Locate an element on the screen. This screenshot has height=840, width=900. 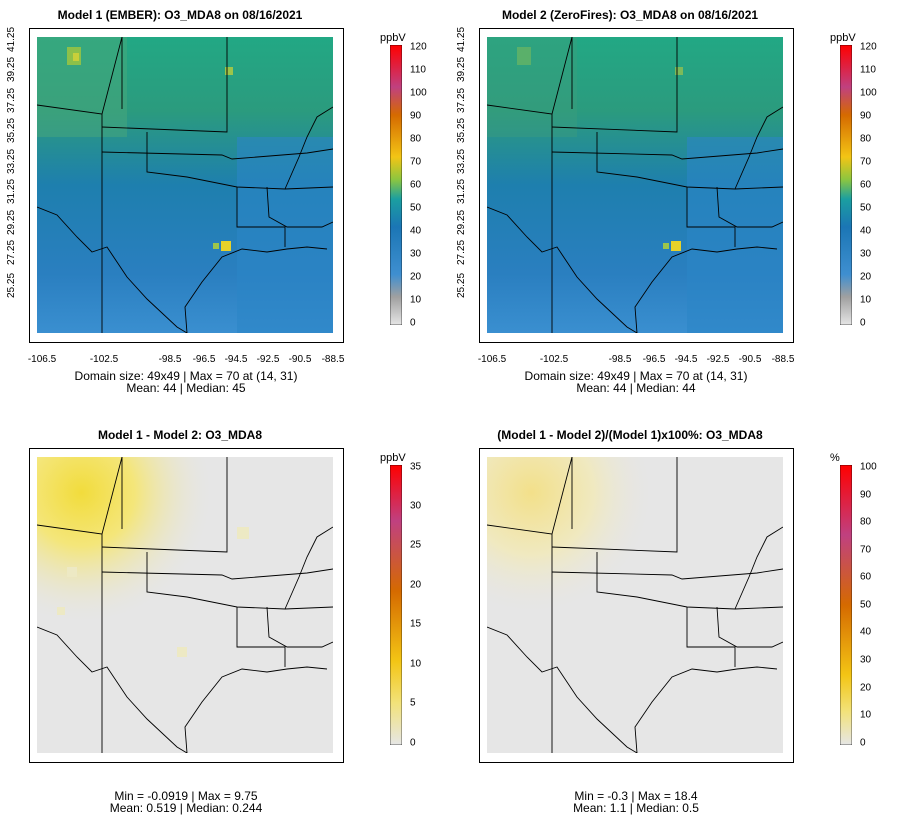
caption-line2: Mean: 44 | Median: 44 is located at coordinates (636, 388).